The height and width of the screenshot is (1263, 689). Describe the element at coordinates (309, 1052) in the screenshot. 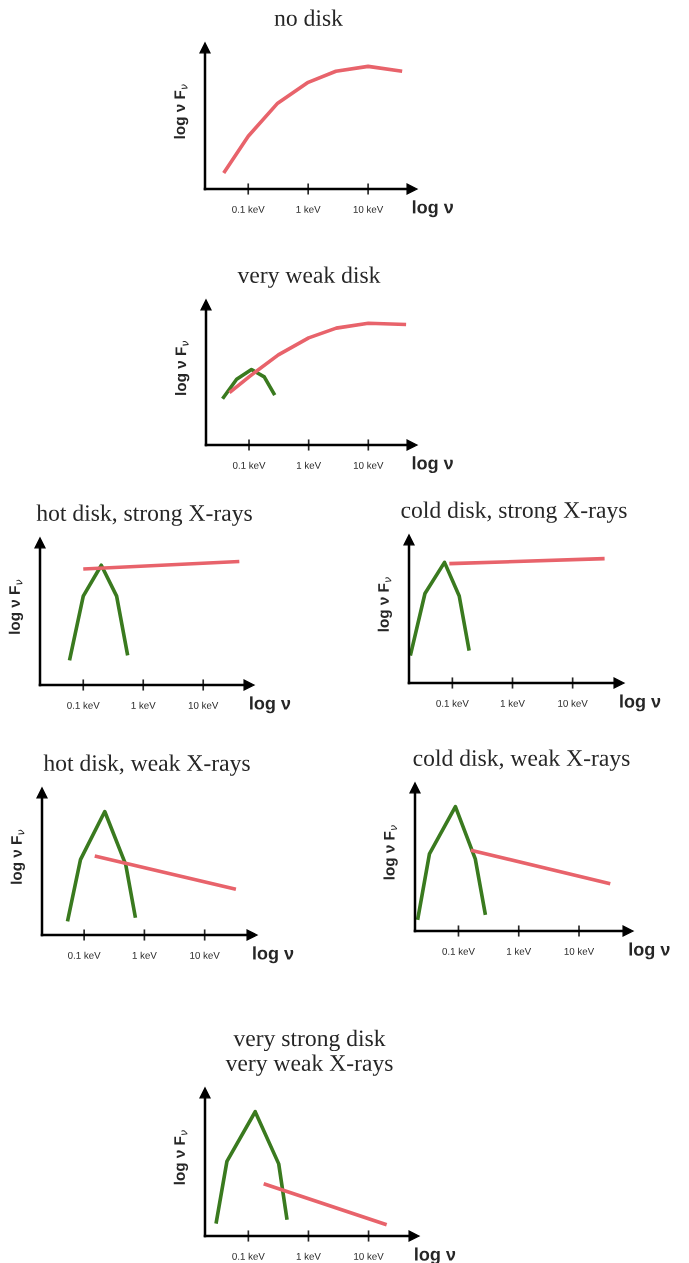

I see `chart-title: very strong disk very weak X-rays` at that location.